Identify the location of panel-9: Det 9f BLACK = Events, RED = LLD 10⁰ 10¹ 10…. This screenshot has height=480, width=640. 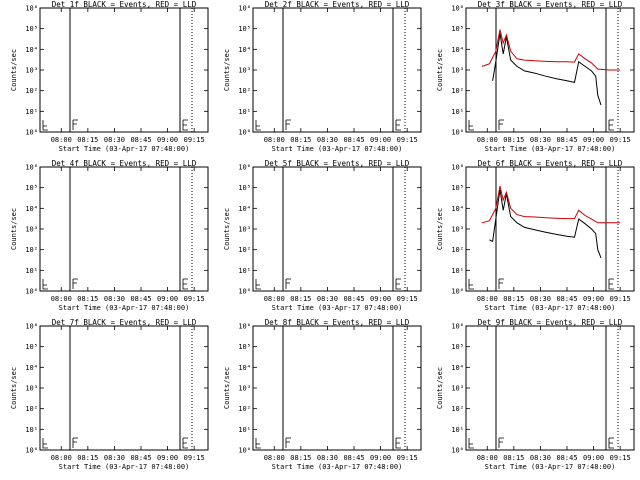
(535, 394).